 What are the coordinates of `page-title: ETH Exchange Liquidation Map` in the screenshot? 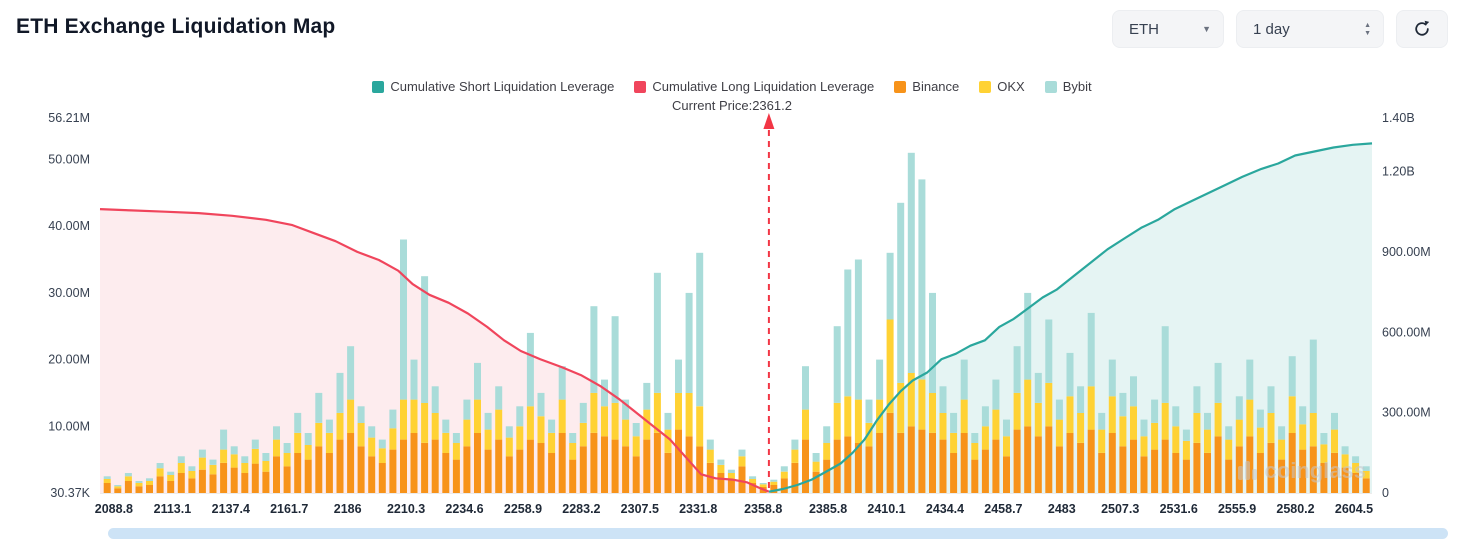 It's located at (176, 26).